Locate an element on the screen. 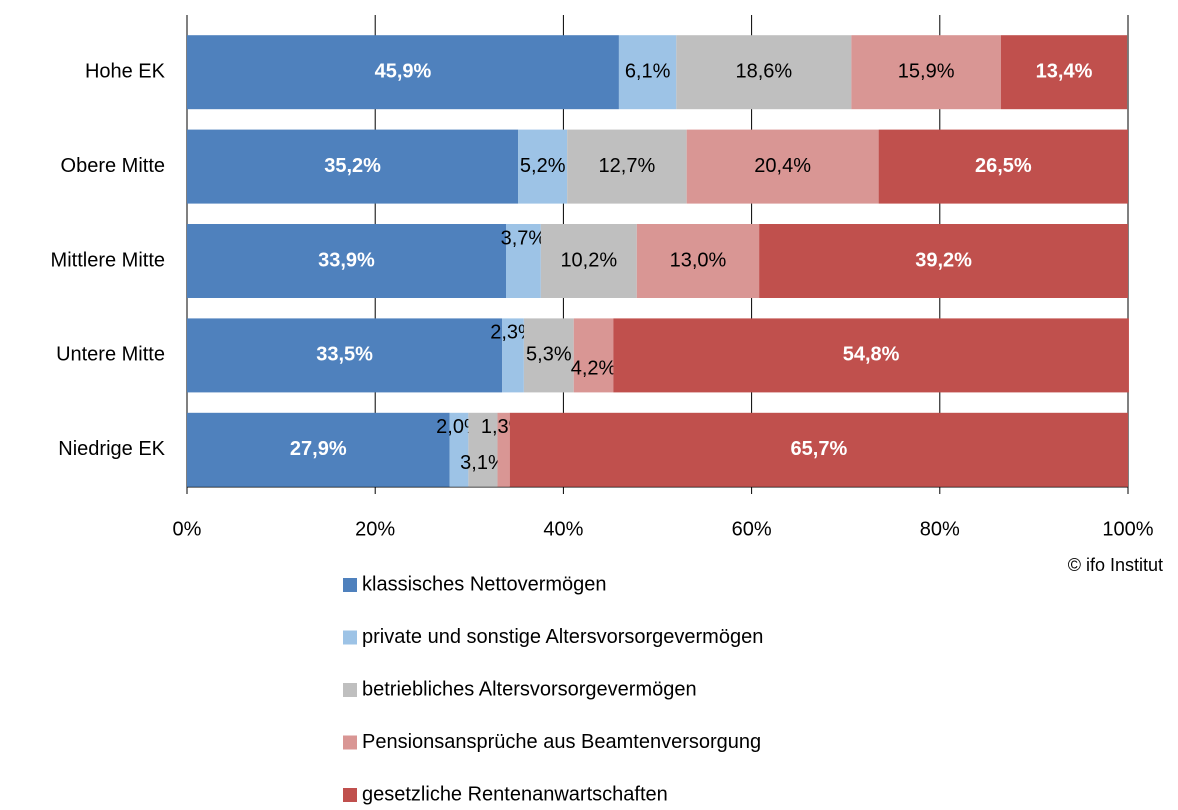 This screenshot has height=810, width=1178. data-label: 4,2% is located at coordinates (594, 369).